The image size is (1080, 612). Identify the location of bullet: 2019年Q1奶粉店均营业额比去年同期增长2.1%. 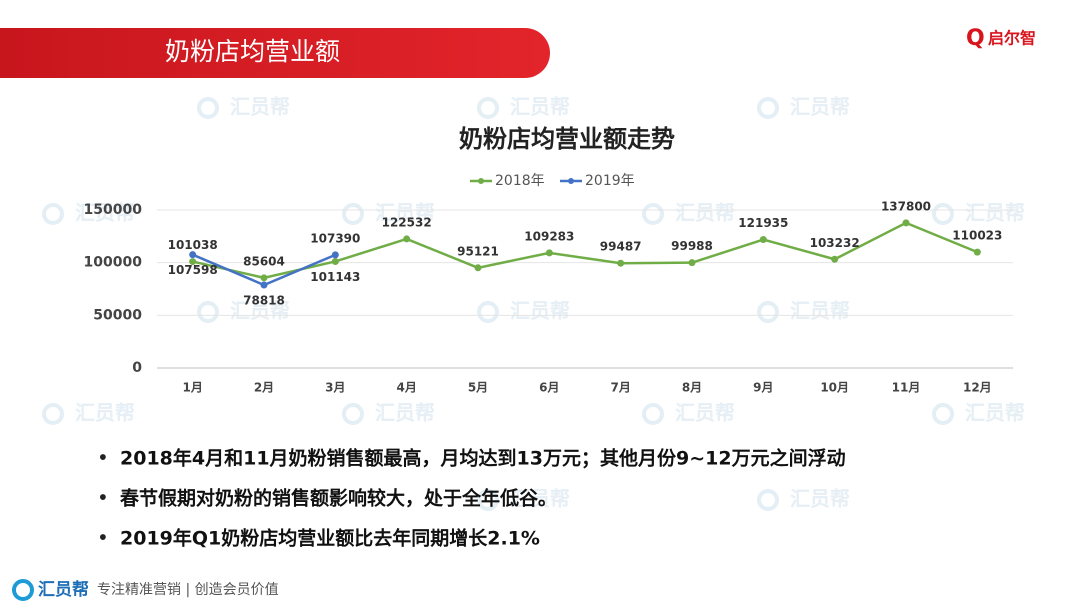
(330, 538).